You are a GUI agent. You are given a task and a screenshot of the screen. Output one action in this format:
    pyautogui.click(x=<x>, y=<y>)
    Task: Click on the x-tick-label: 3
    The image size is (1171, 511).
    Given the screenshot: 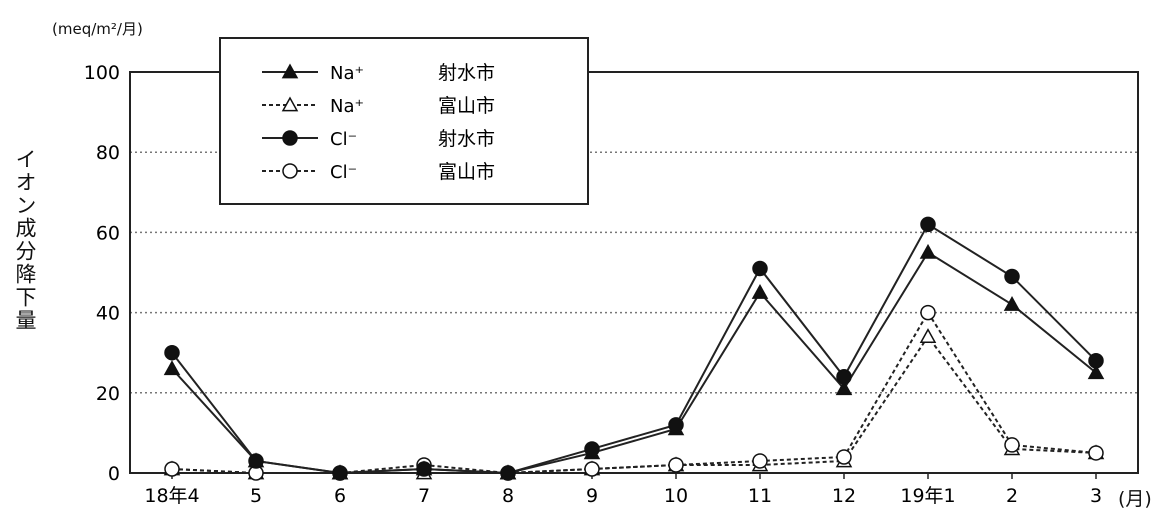 What is the action you would take?
    pyautogui.click(x=1096, y=496)
    